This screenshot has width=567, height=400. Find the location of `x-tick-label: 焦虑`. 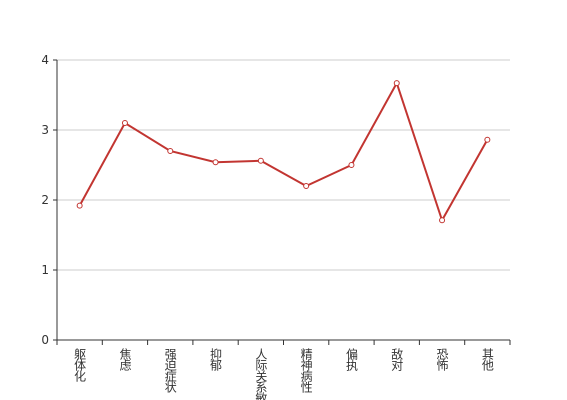

x-tick-label: 焦虑 is located at coordinates (125, 359).